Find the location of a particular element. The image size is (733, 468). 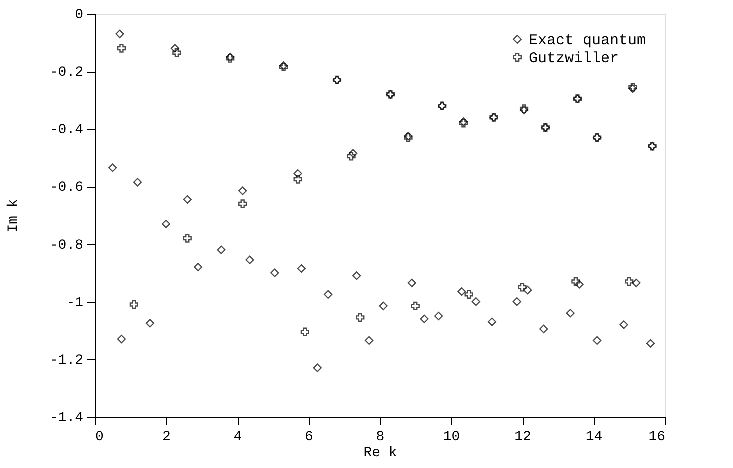

x-tick-label: 8 is located at coordinates (380, 438).